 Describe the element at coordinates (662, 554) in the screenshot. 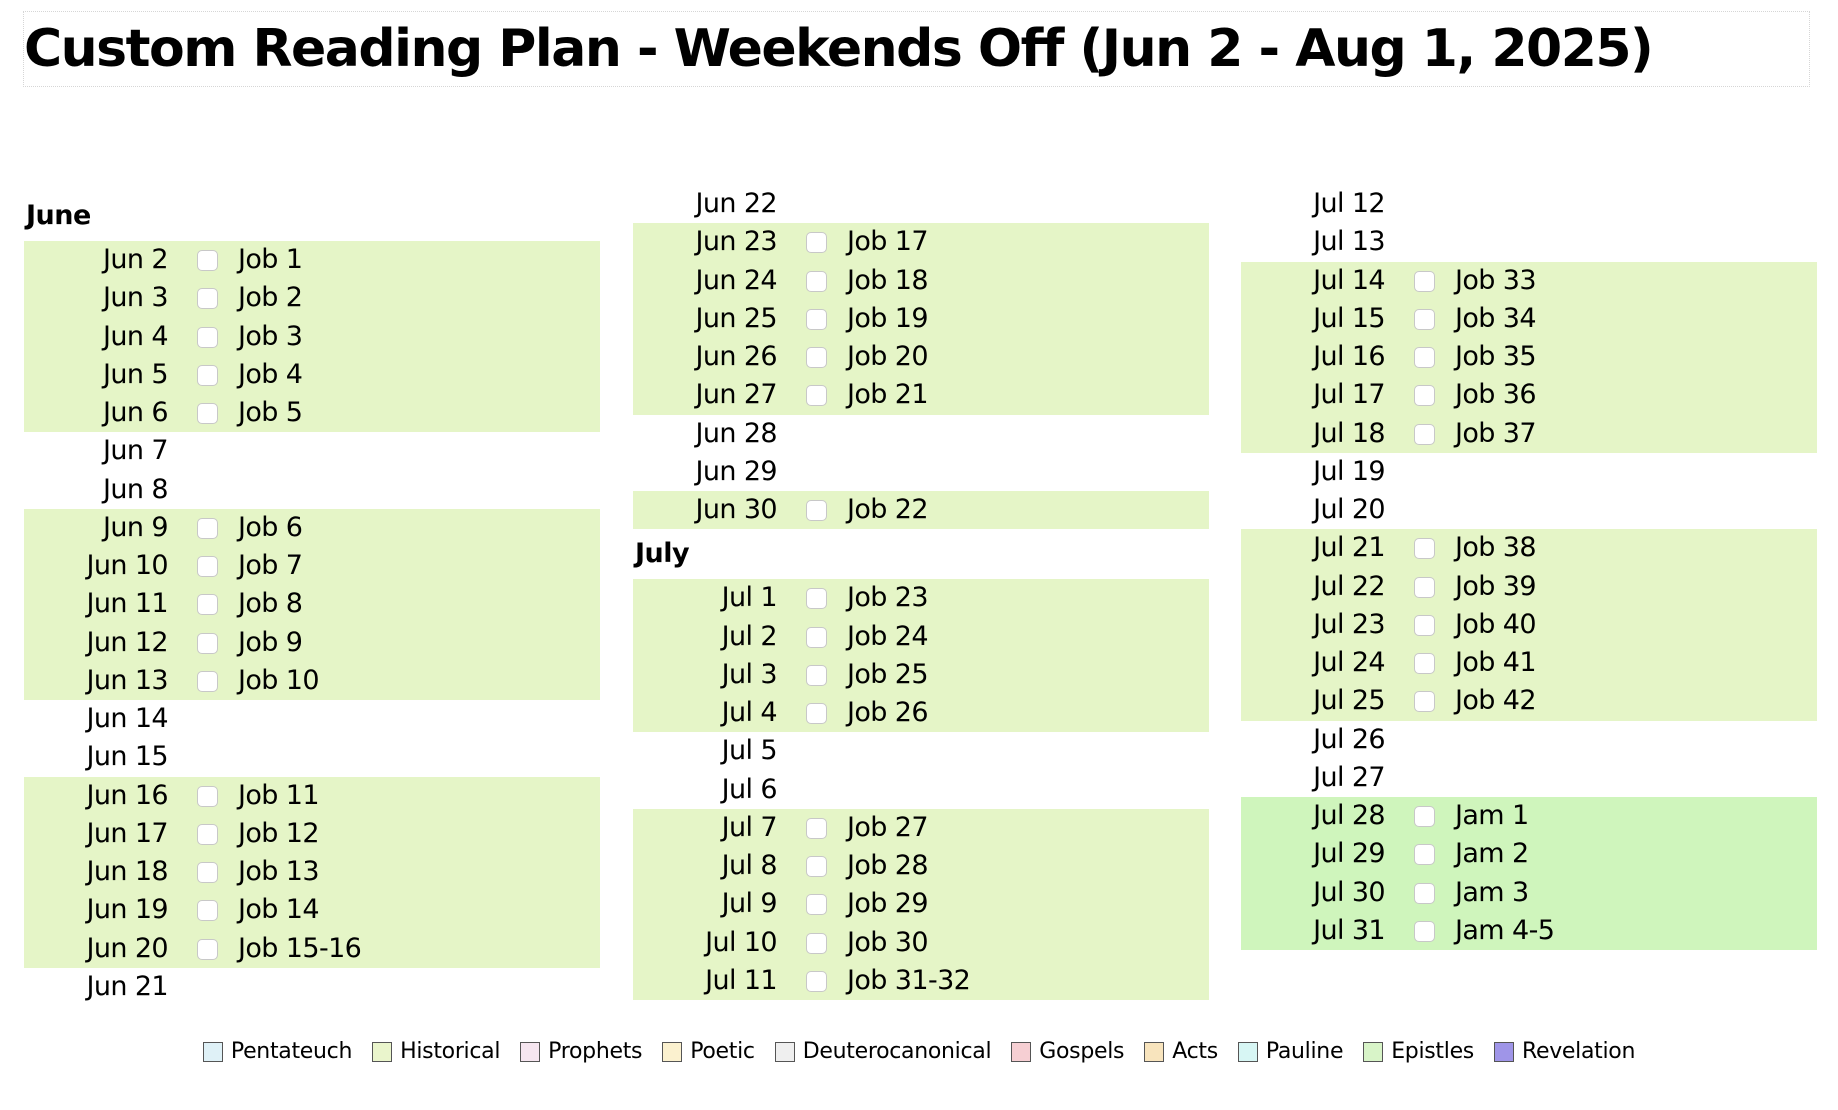

I see `month-heading: July` at that location.